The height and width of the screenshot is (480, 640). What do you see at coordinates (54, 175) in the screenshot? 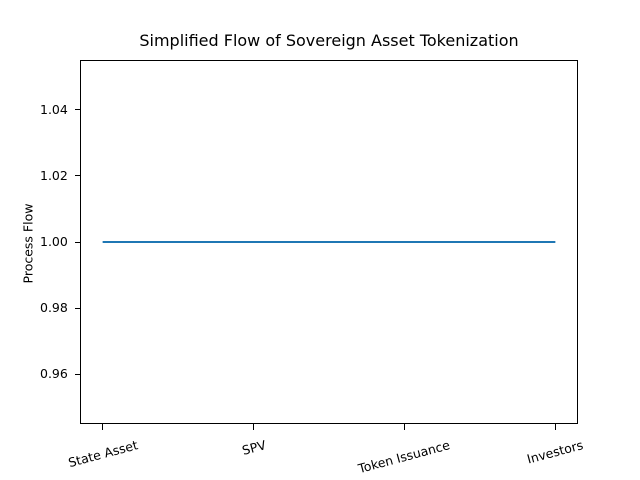
I see `y-tick-label: 1.02` at bounding box center [54, 175].